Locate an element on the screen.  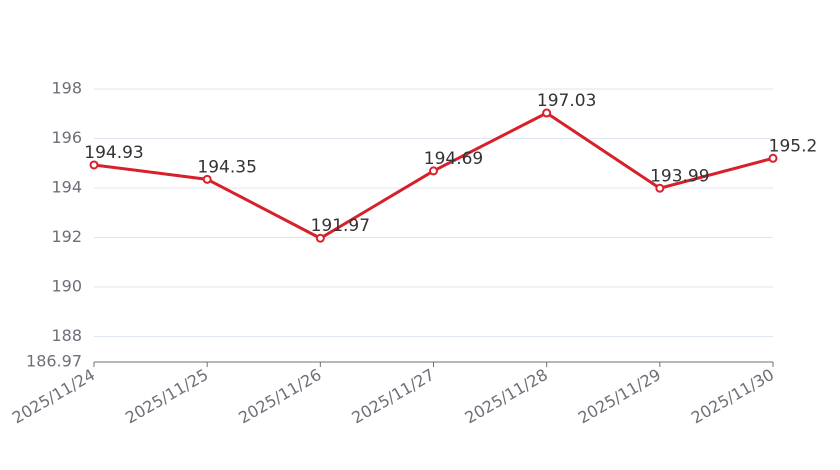
y-tick-label: 194 is located at coordinates (66, 187).